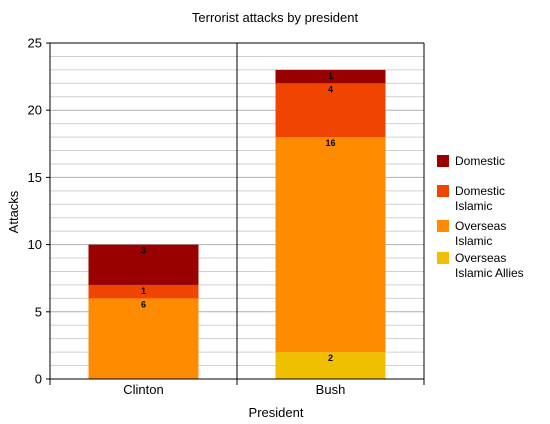 Image resolution: width=550 pixels, height=424 pixels. What do you see at coordinates (330, 89) in the screenshot?
I see `data-label: 4` at bounding box center [330, 89].